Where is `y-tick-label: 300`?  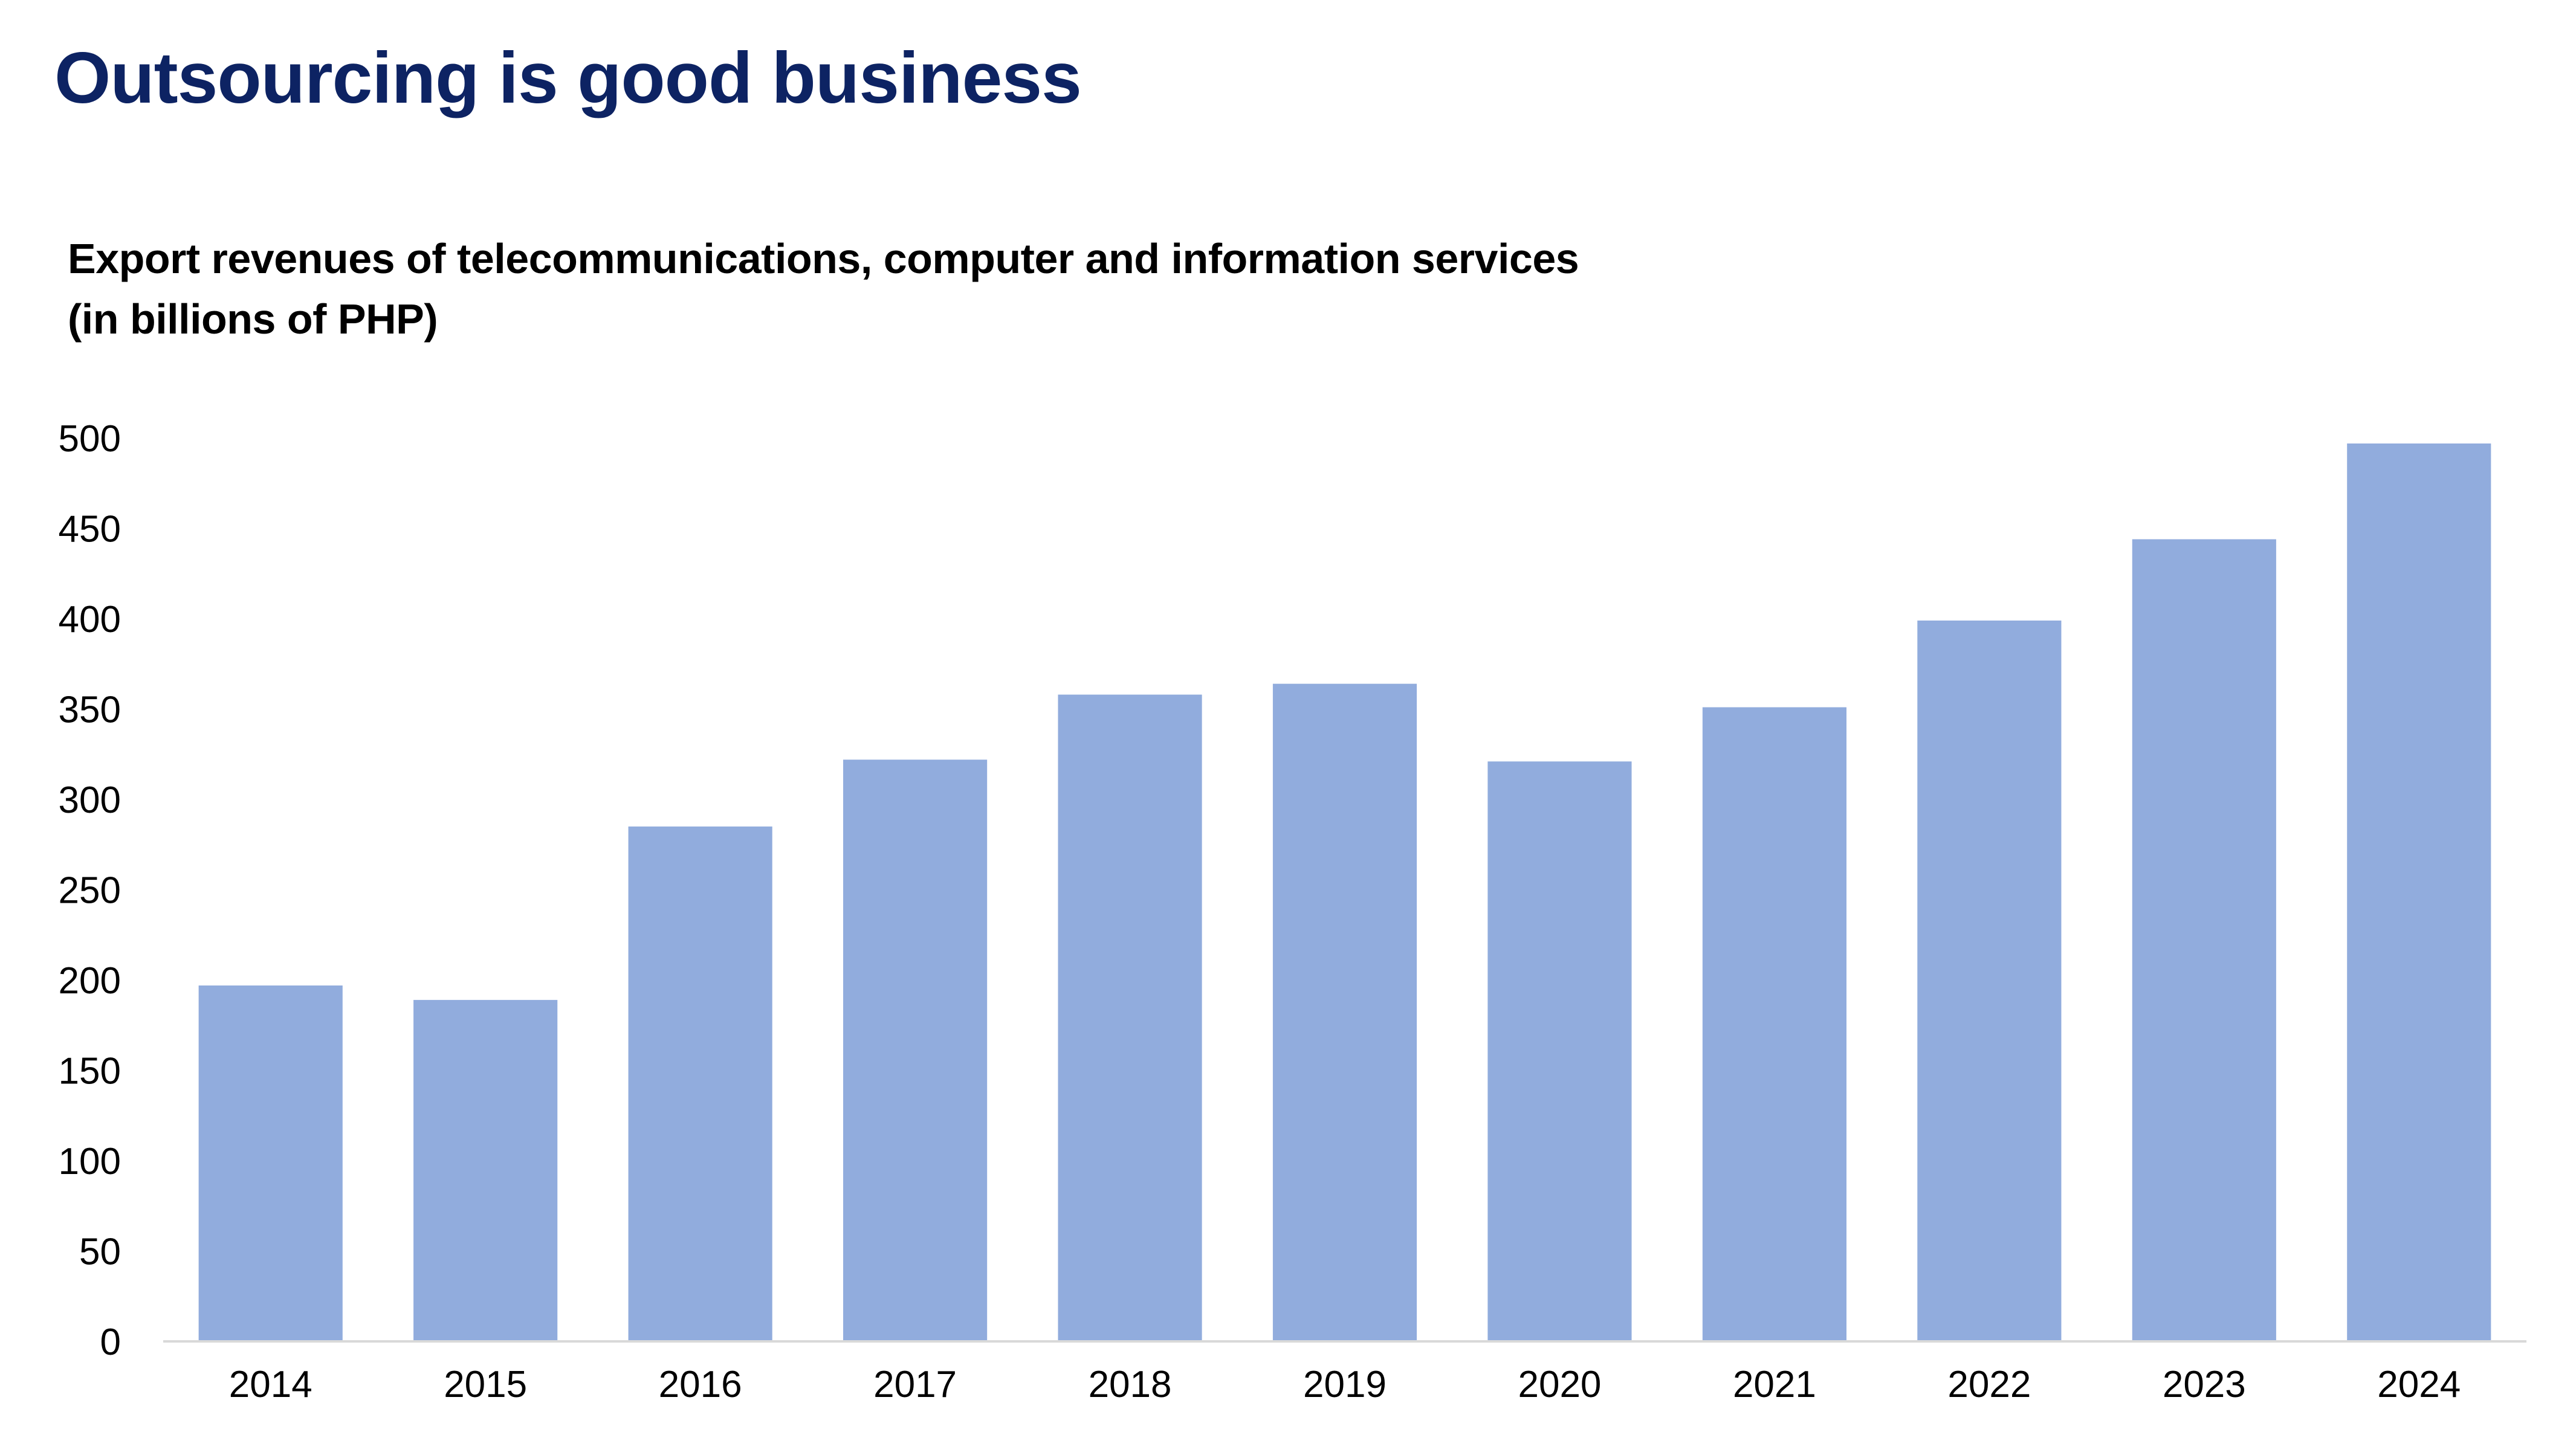 y-tick-label: 300 is located at coordinates (90, 800).